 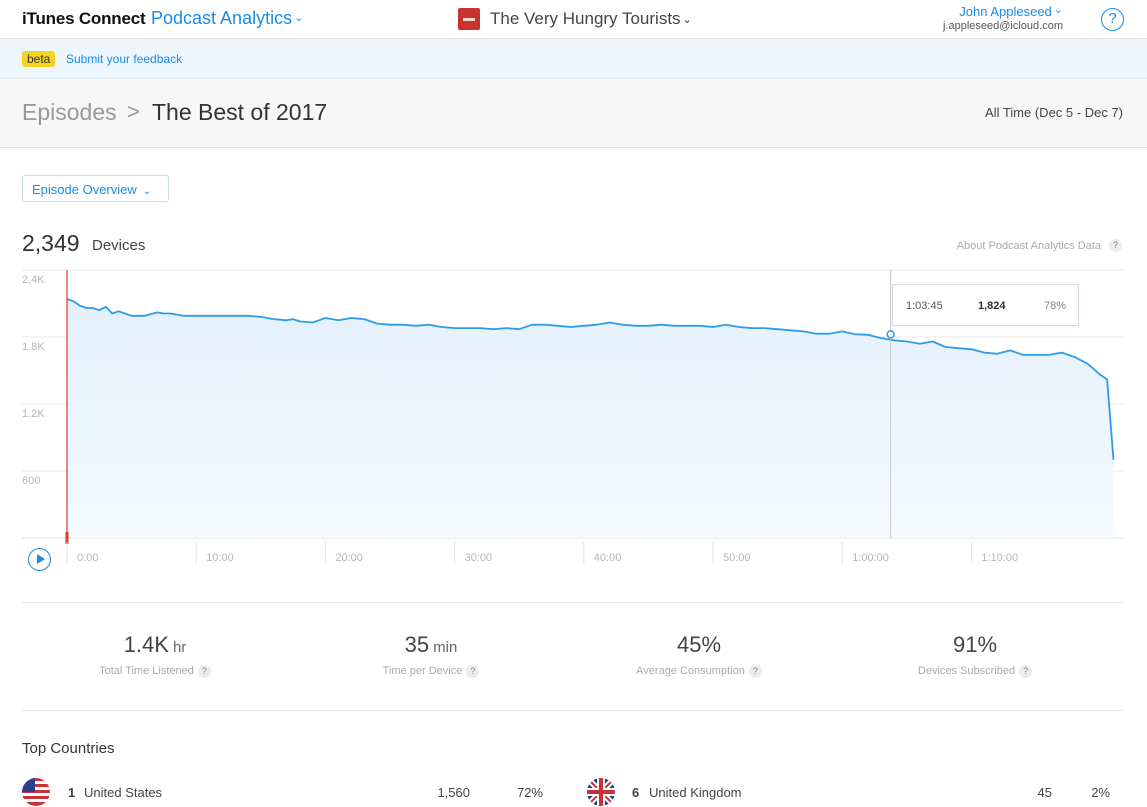 I want to click on stat-label: Devices Subscribed, so click(x=966, y=671).